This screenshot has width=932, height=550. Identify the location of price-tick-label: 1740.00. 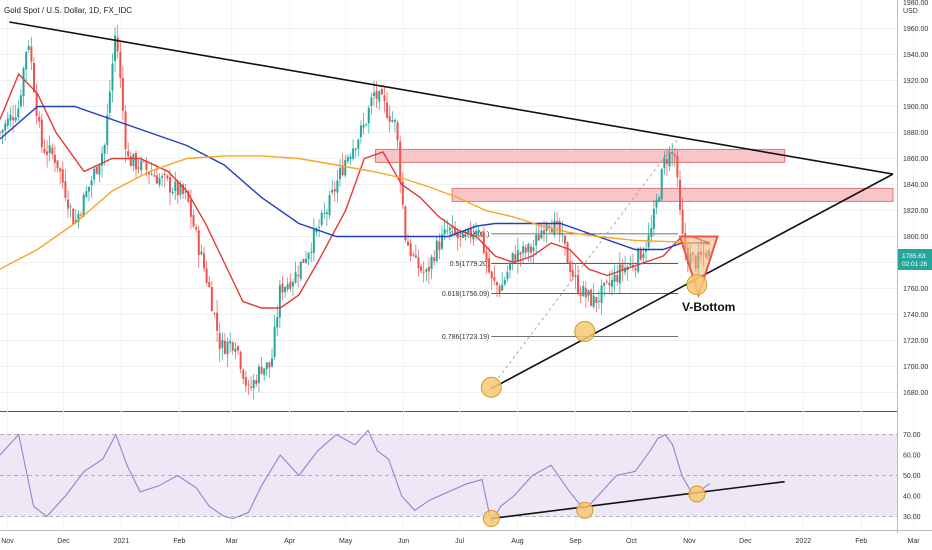
(915, 315).